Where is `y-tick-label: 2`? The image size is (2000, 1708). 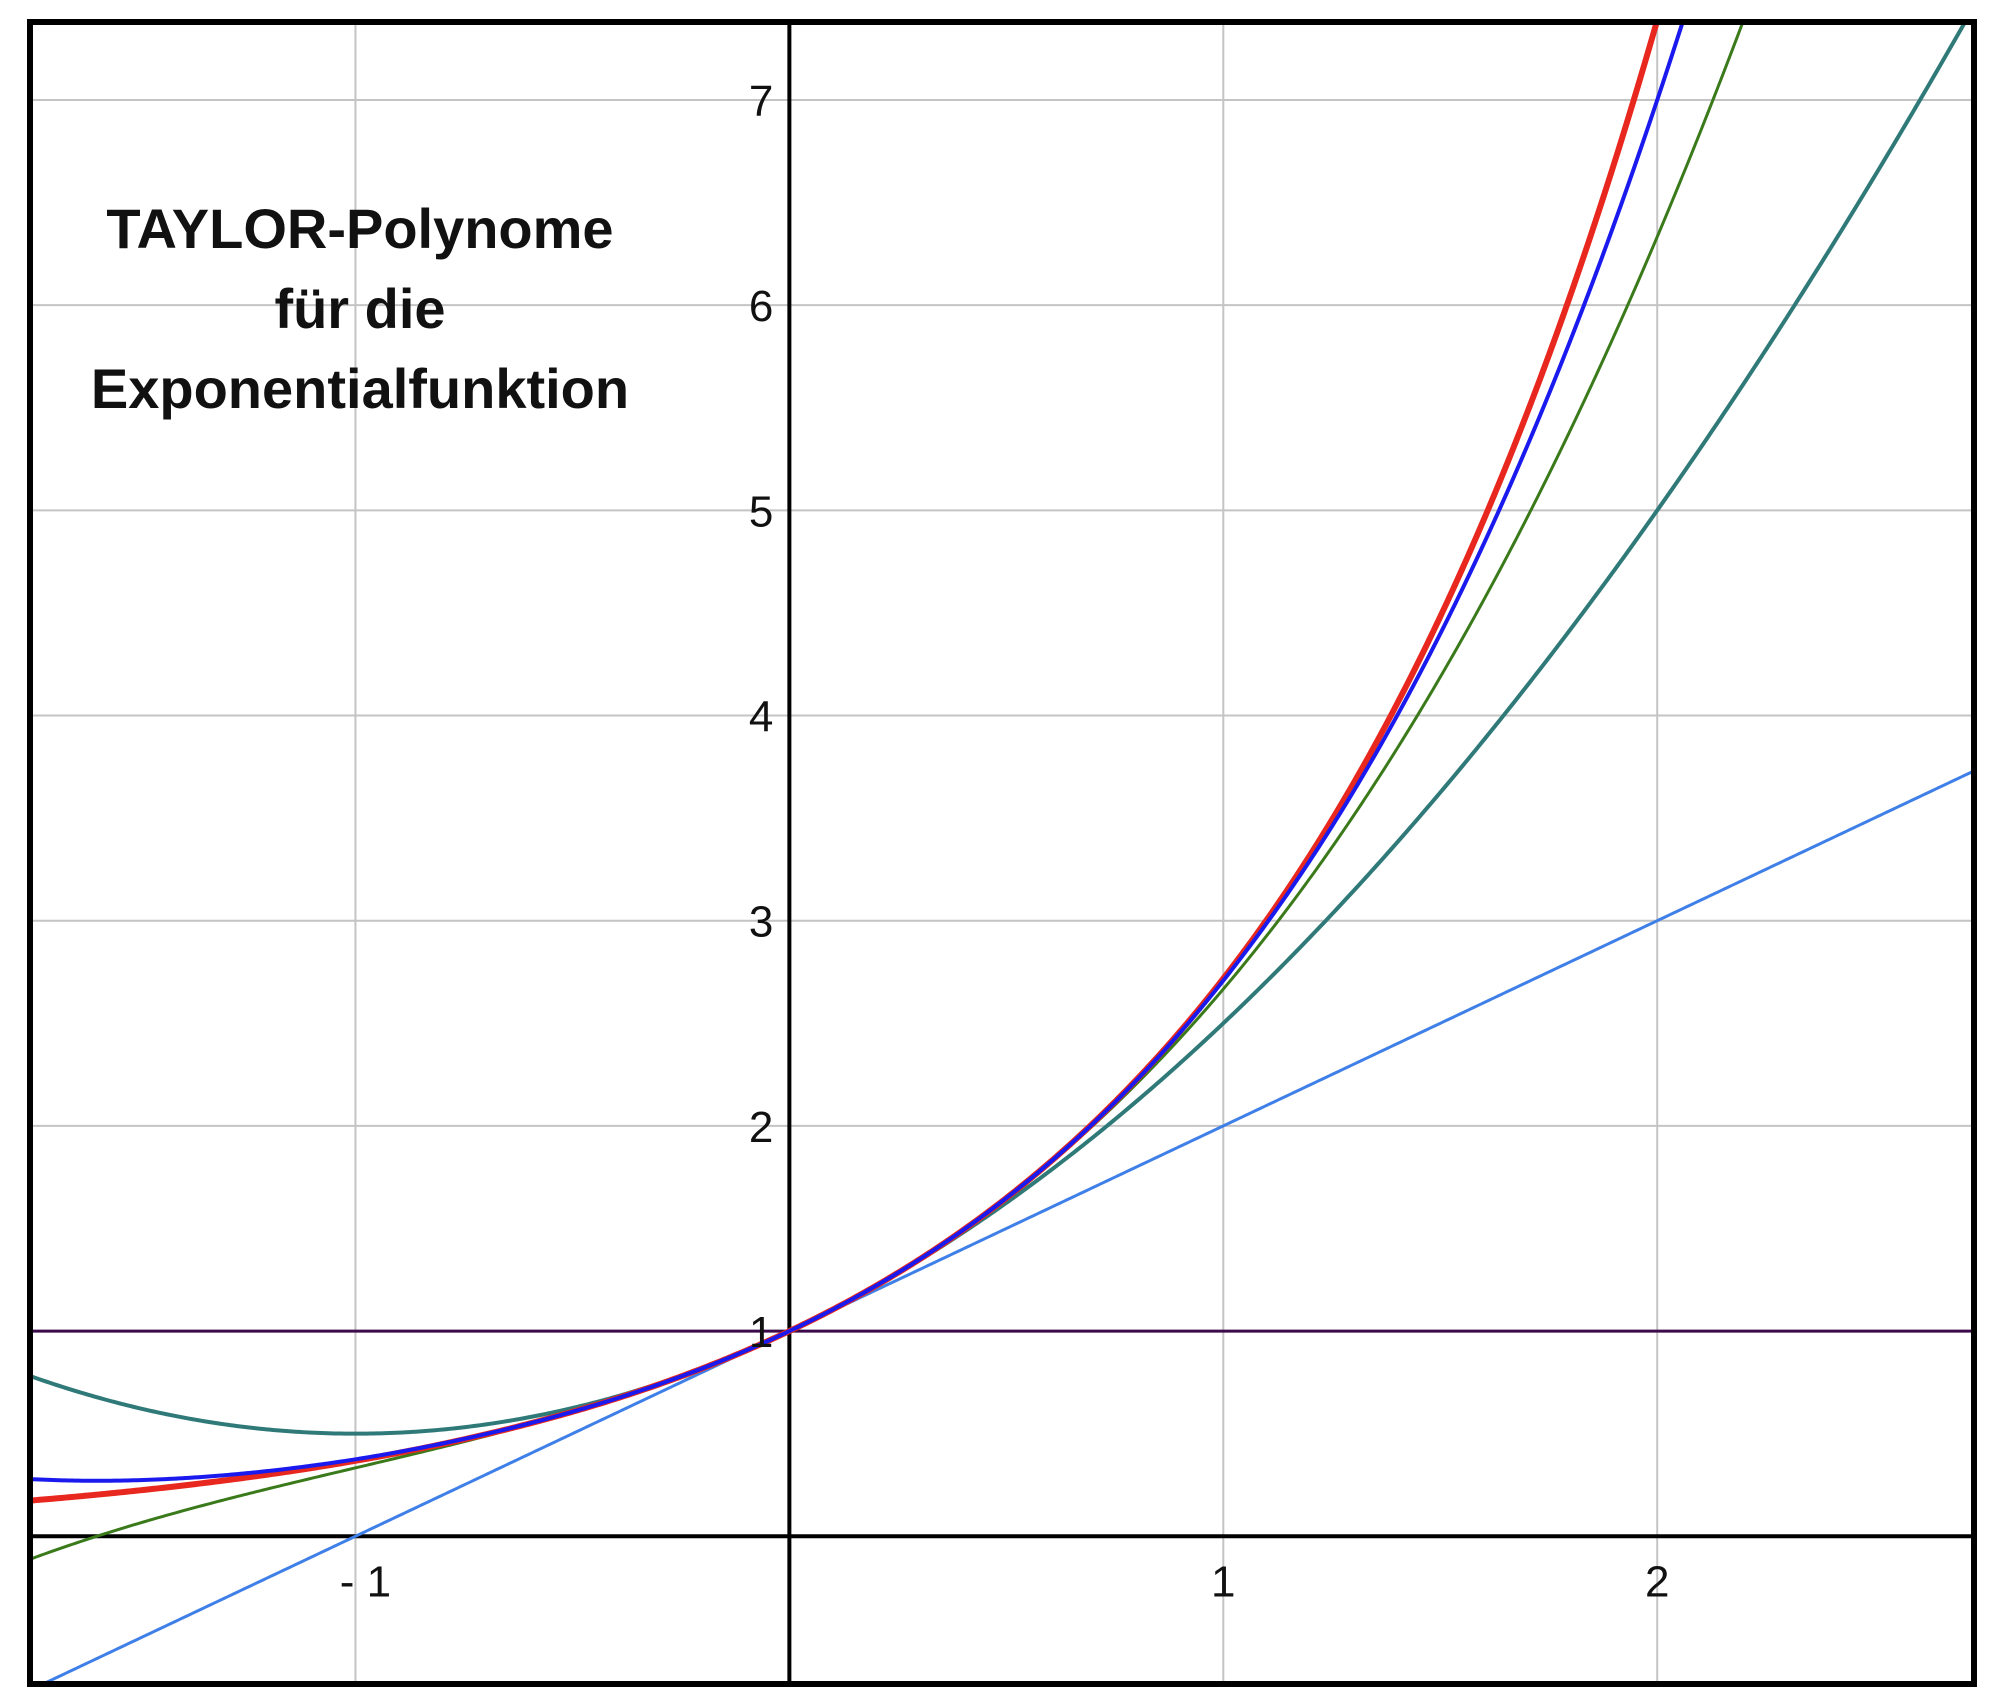 y-tick-label: 2 is located at coordinates (761, 1127).